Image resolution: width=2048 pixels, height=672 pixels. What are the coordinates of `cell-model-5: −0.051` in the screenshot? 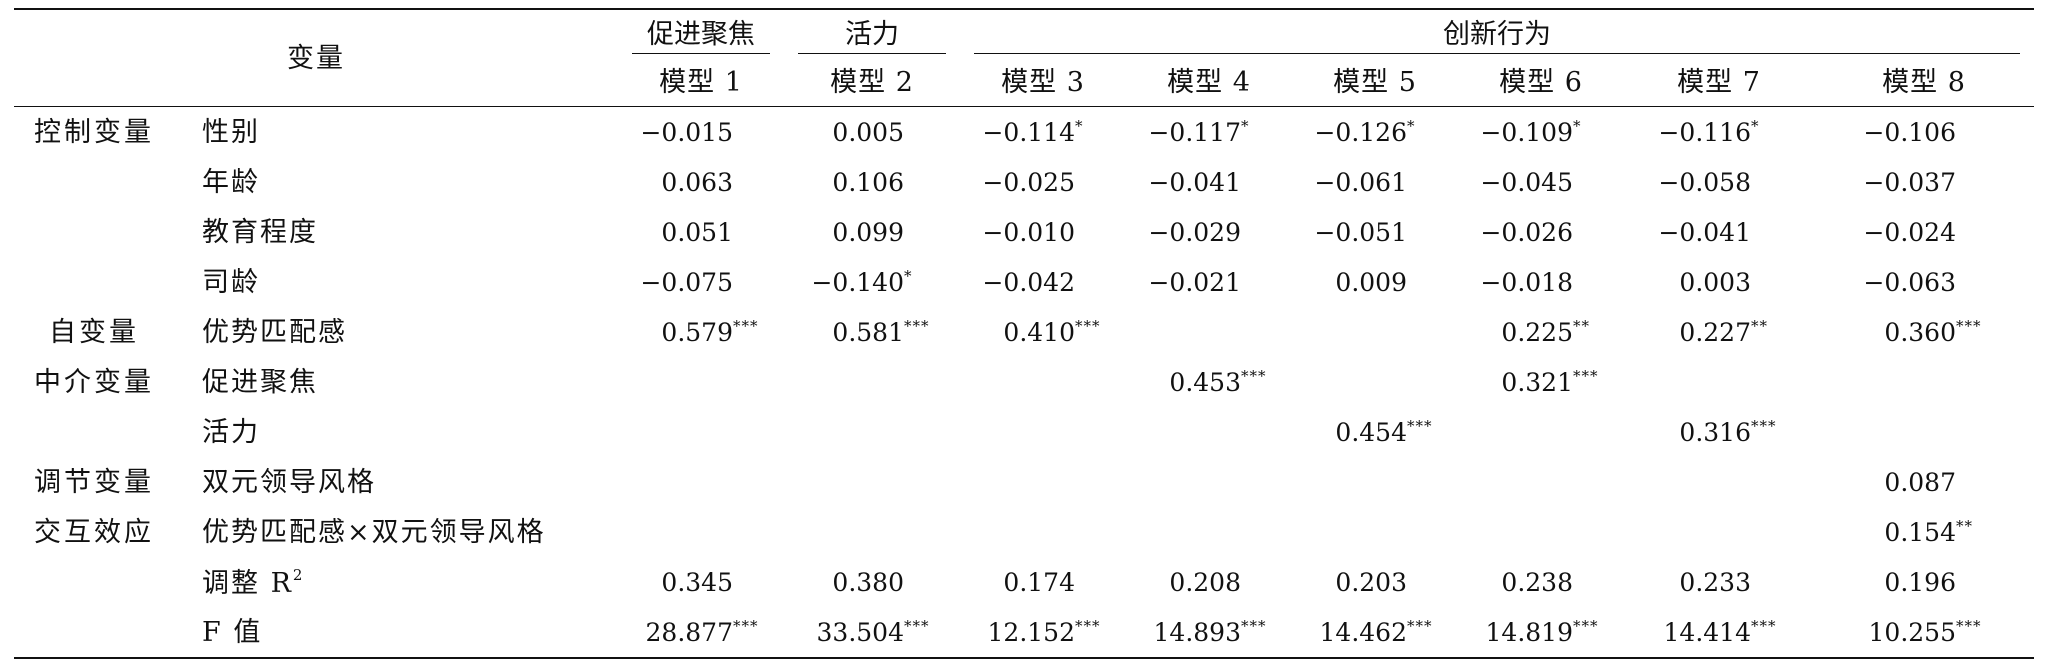 It's located at (1375, 232).